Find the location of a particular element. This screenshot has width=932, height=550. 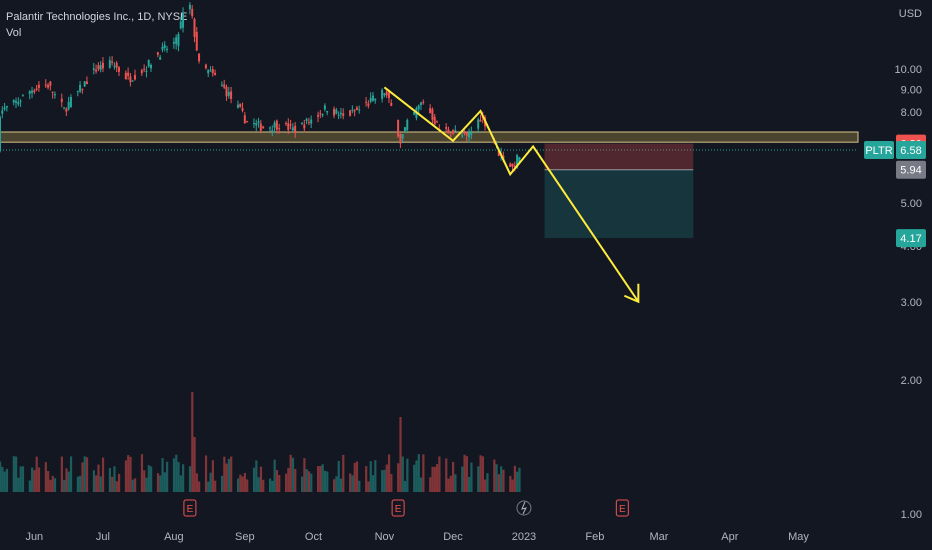

target-badge-label: 4.17 is located at coordinates (910, 239).